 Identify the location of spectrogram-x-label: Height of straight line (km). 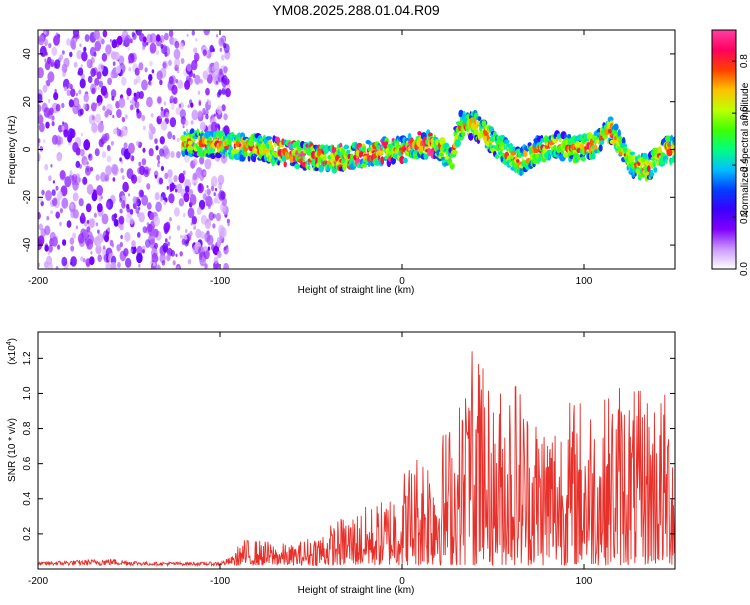
(356, 290).